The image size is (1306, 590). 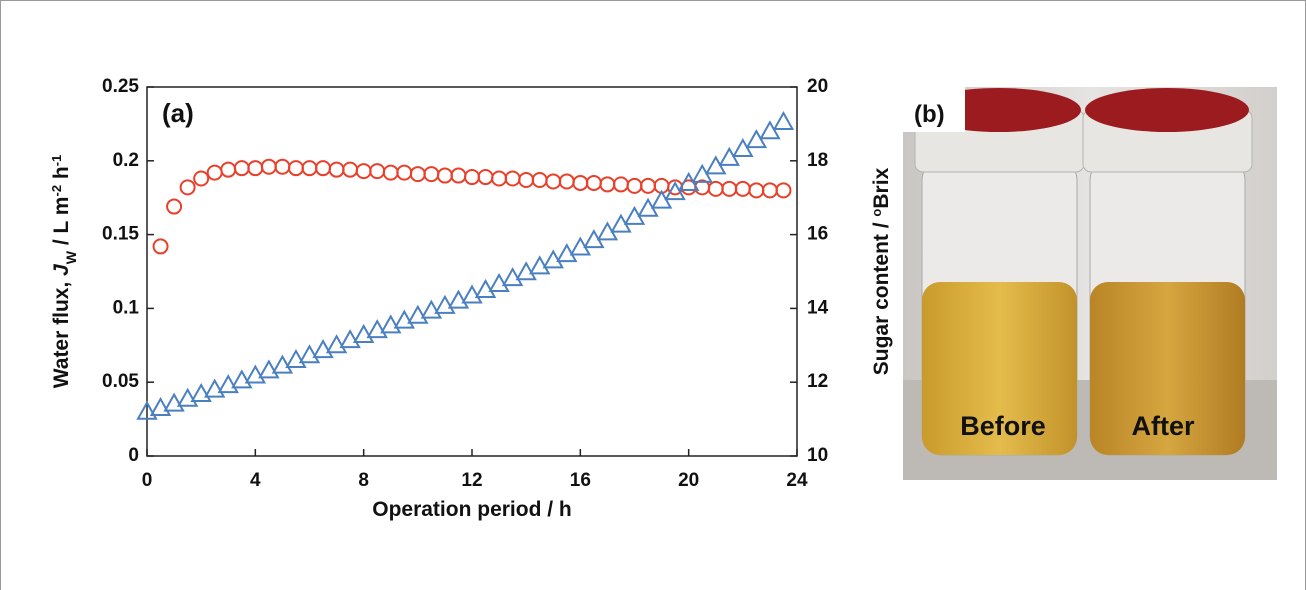 What do you see at coordinates (881, 296) in the screenshot?
I see `label-part: Sugar content /` at bounding box center [881, 296].